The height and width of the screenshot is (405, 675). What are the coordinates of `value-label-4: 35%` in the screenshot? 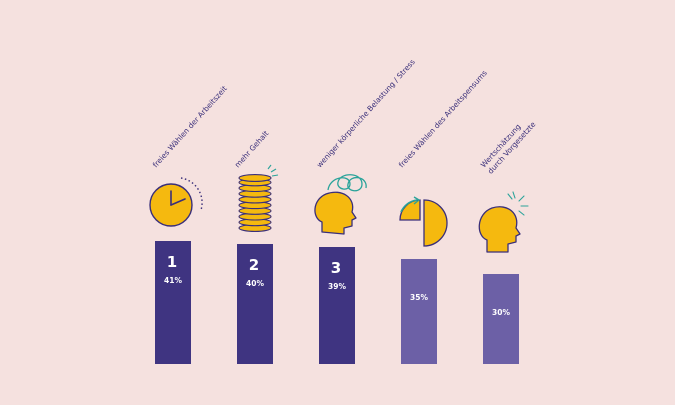 It's located at (419, 297).